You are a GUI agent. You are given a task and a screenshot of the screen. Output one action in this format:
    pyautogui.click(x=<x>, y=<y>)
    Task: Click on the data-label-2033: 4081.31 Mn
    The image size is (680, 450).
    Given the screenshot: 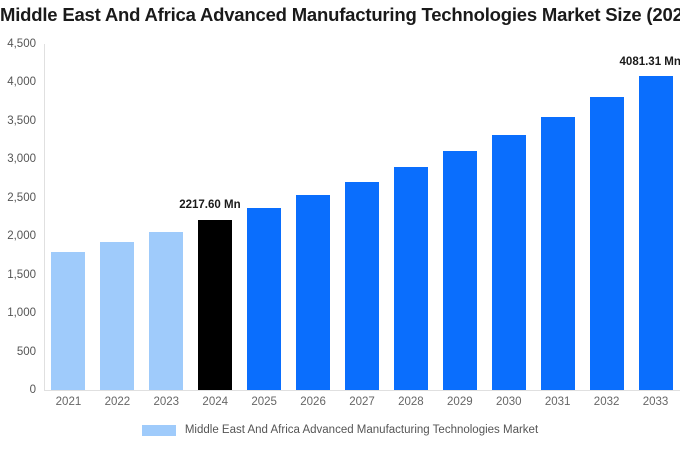 What is the action you would take?
    pyautogui.click(x=649, y=62)
    